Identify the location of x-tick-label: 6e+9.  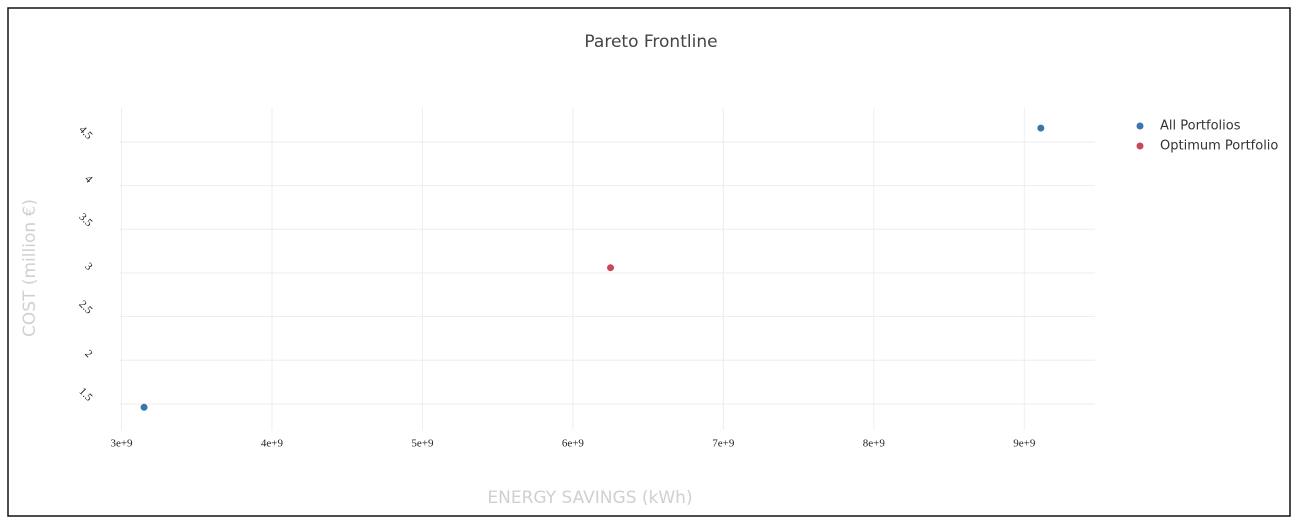
(573, 444).